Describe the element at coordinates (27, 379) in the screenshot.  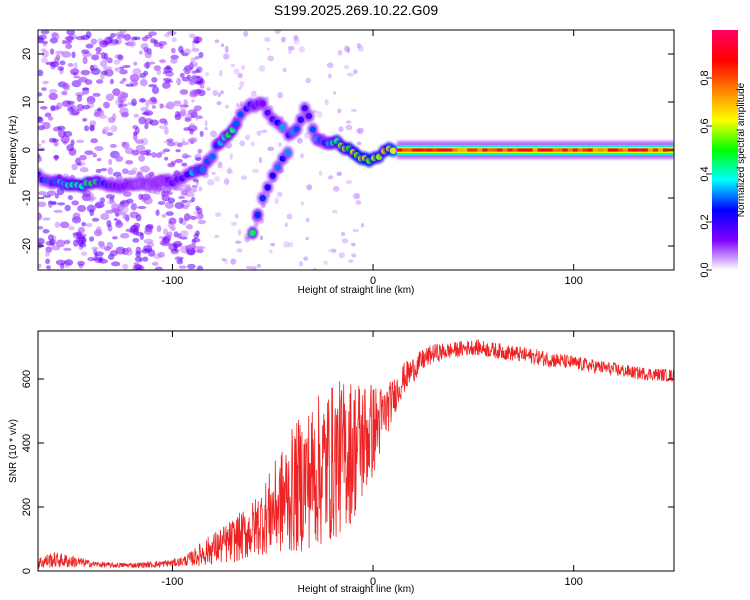
I see `snr-y-tick-label-3: 600` at that location.